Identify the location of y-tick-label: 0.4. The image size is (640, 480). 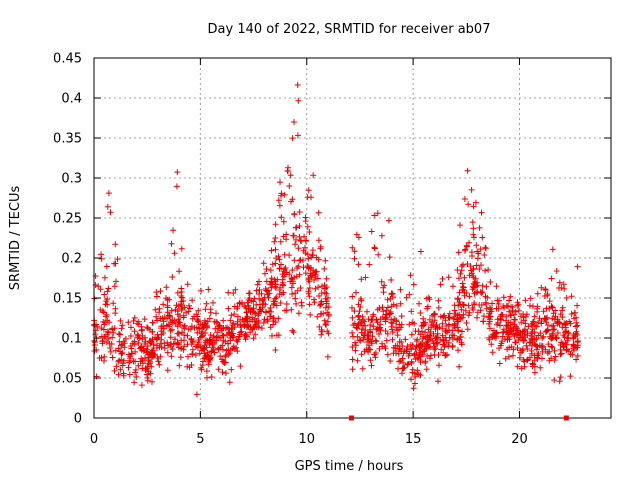
(71, 99).